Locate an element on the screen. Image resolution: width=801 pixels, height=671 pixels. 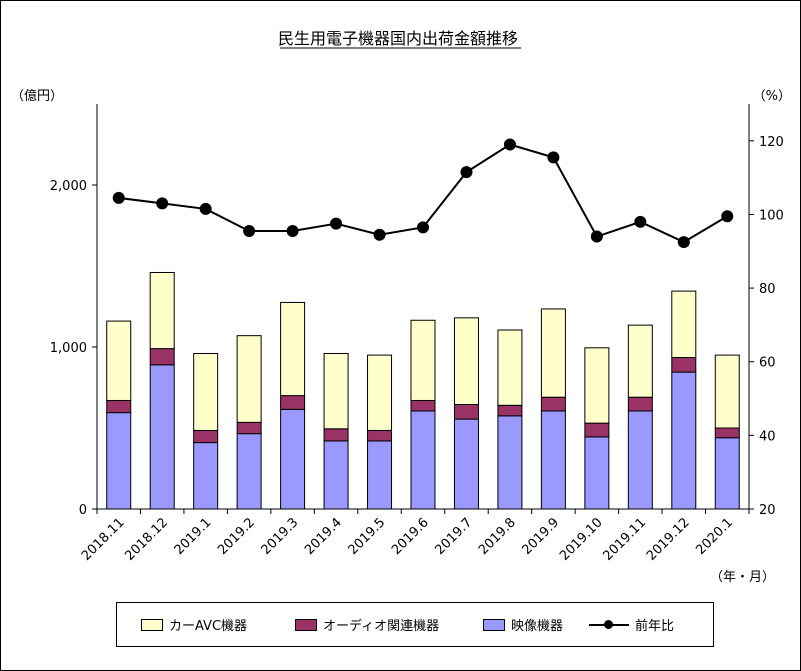
legend-item-audio: オーディオ関連機器 is located at coordinates (367, 624).